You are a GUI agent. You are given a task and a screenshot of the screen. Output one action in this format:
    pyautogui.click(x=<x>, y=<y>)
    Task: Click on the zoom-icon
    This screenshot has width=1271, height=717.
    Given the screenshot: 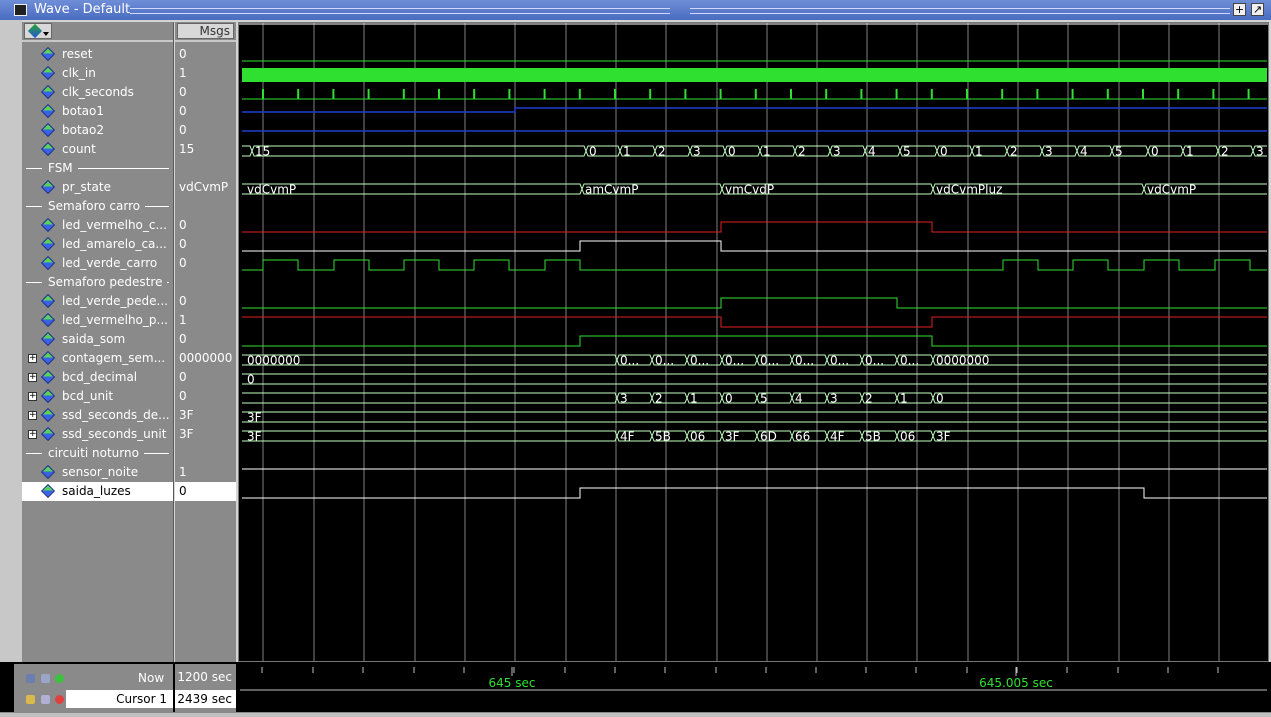 What is the action you would take?
    pyautogui.click(x=30, y=678)
    